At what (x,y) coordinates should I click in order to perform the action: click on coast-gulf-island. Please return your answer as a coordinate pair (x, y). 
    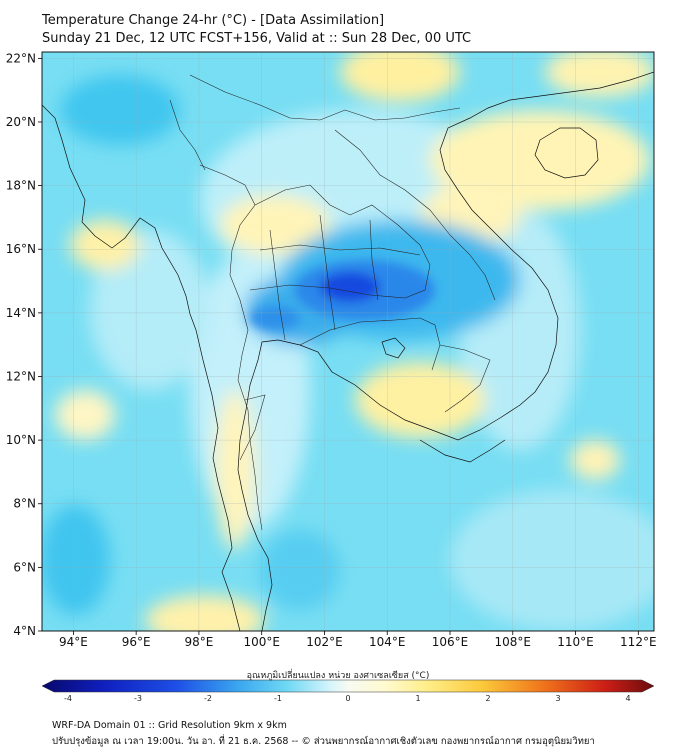
    Looking at the image, I should click on (393, 348).